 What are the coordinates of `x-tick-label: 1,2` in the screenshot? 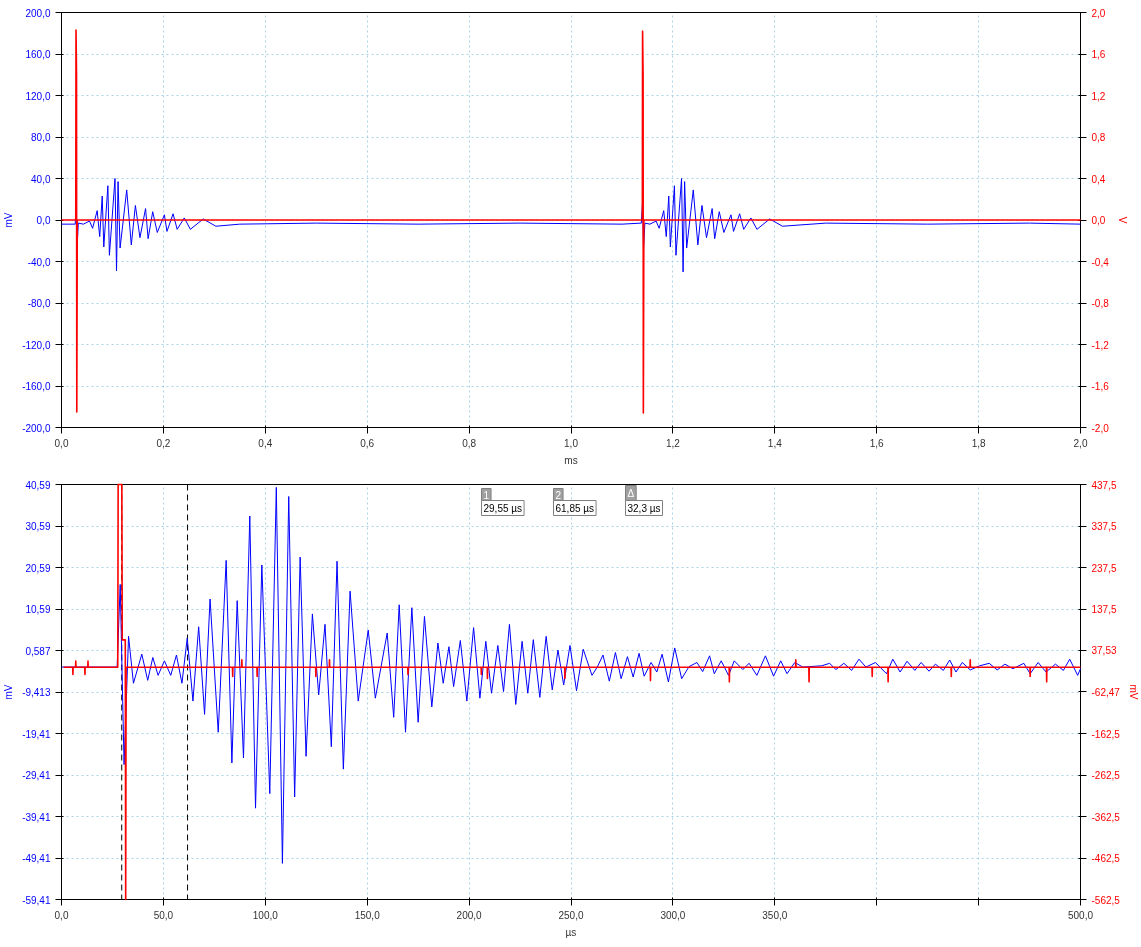 It's located at (673, 443).